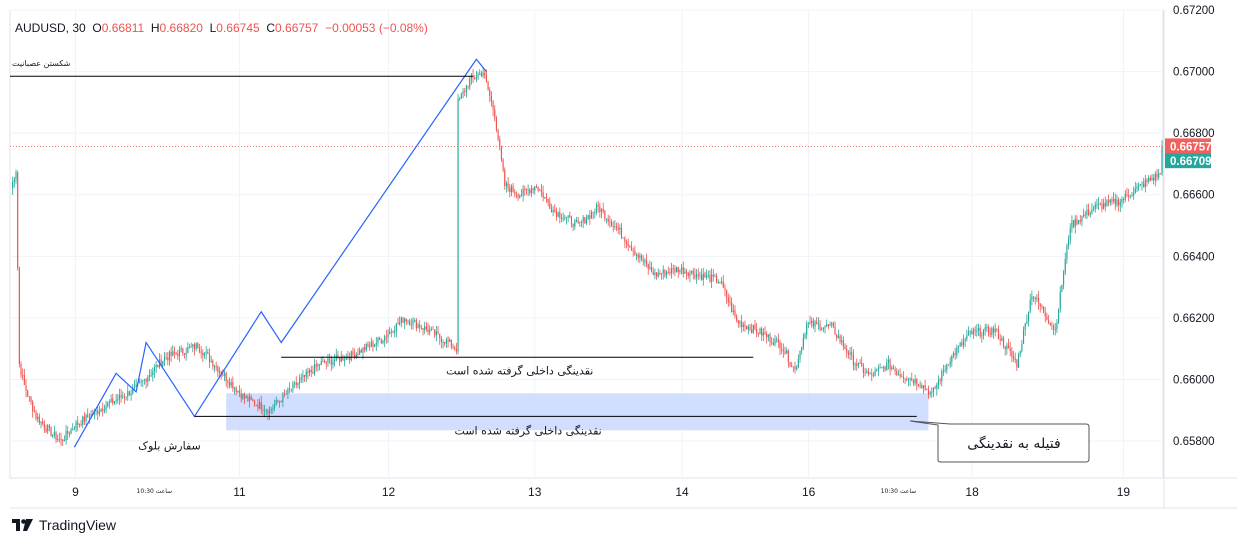 The width and height of the screenshot is (1237, 546). What do you see at coordinates (1194, 11) in the screenshot?
I see `y-tick-label: 0.67200` at bounding box center [1194, 11].